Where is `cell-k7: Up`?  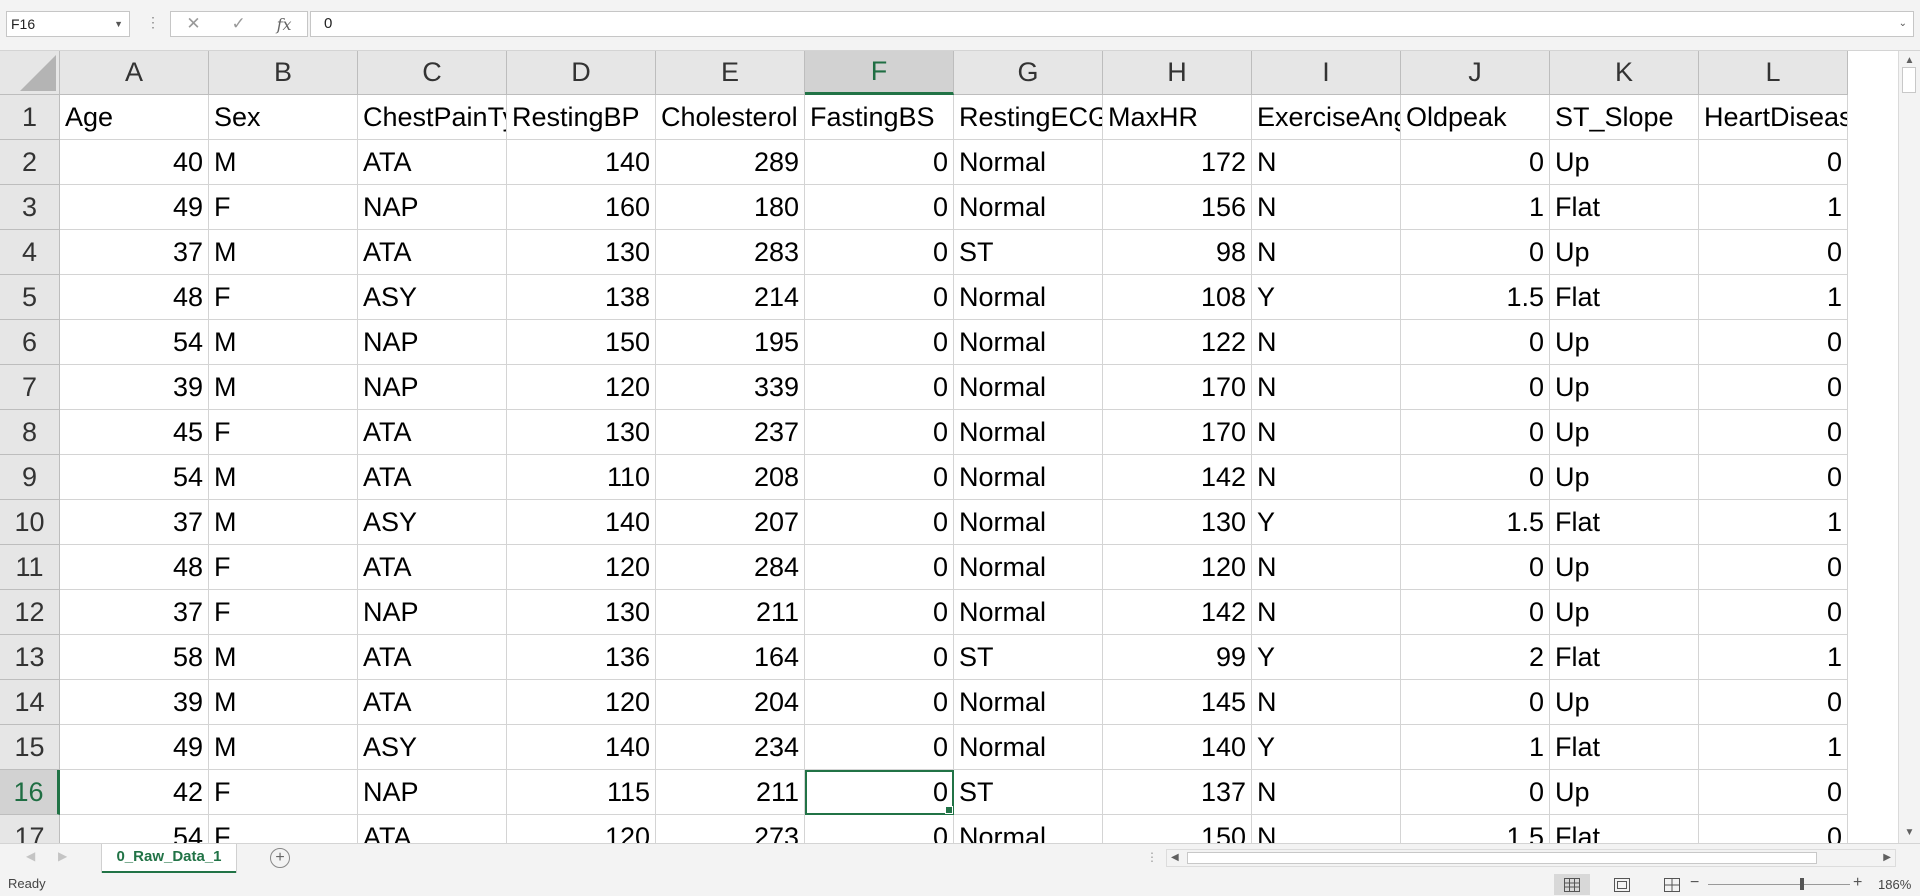
cell-k7: Up is located at coordinates (1624, 387).